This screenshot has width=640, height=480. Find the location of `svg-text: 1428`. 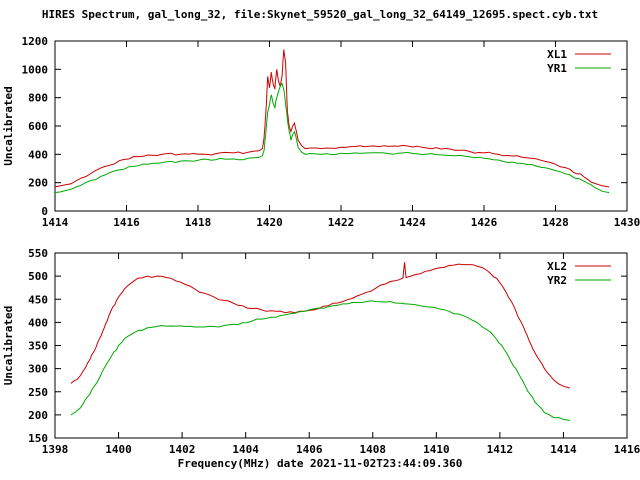

svg-text: 1428 is located at coordinates (555, 222).